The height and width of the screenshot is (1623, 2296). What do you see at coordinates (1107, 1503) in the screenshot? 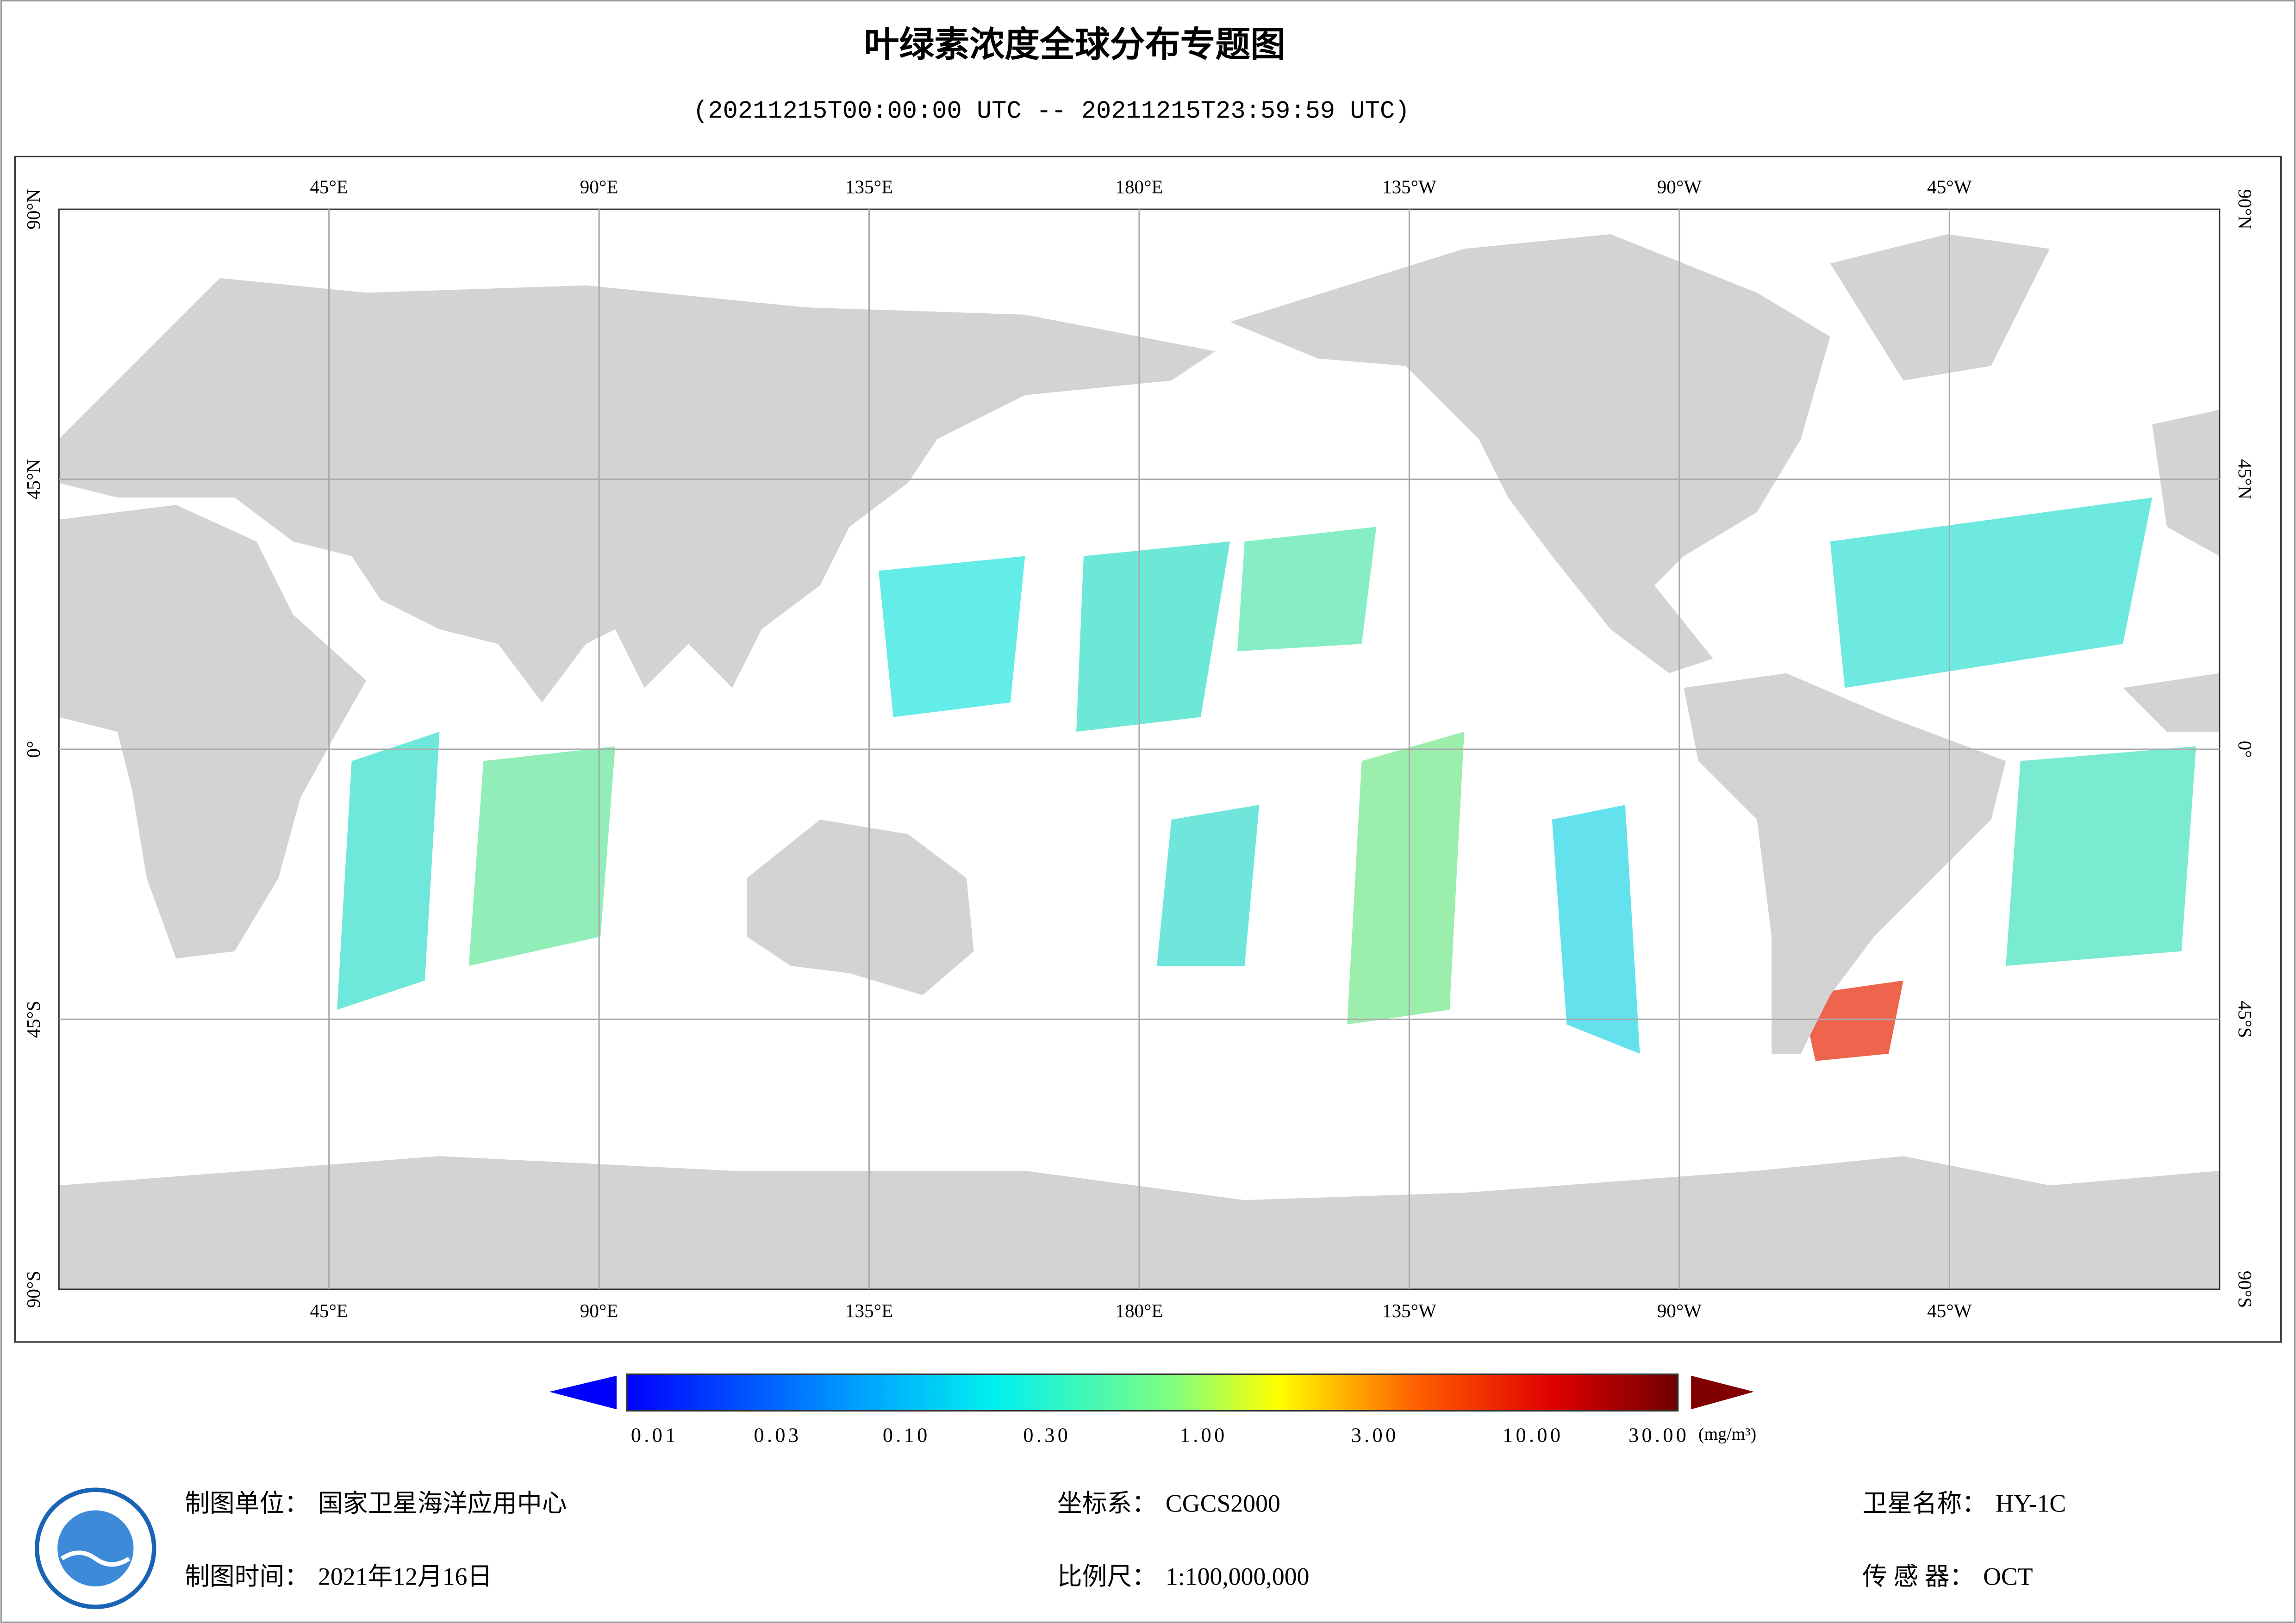
I see `footer-label: 坐标系：` at bounding box center [1107, 1503].